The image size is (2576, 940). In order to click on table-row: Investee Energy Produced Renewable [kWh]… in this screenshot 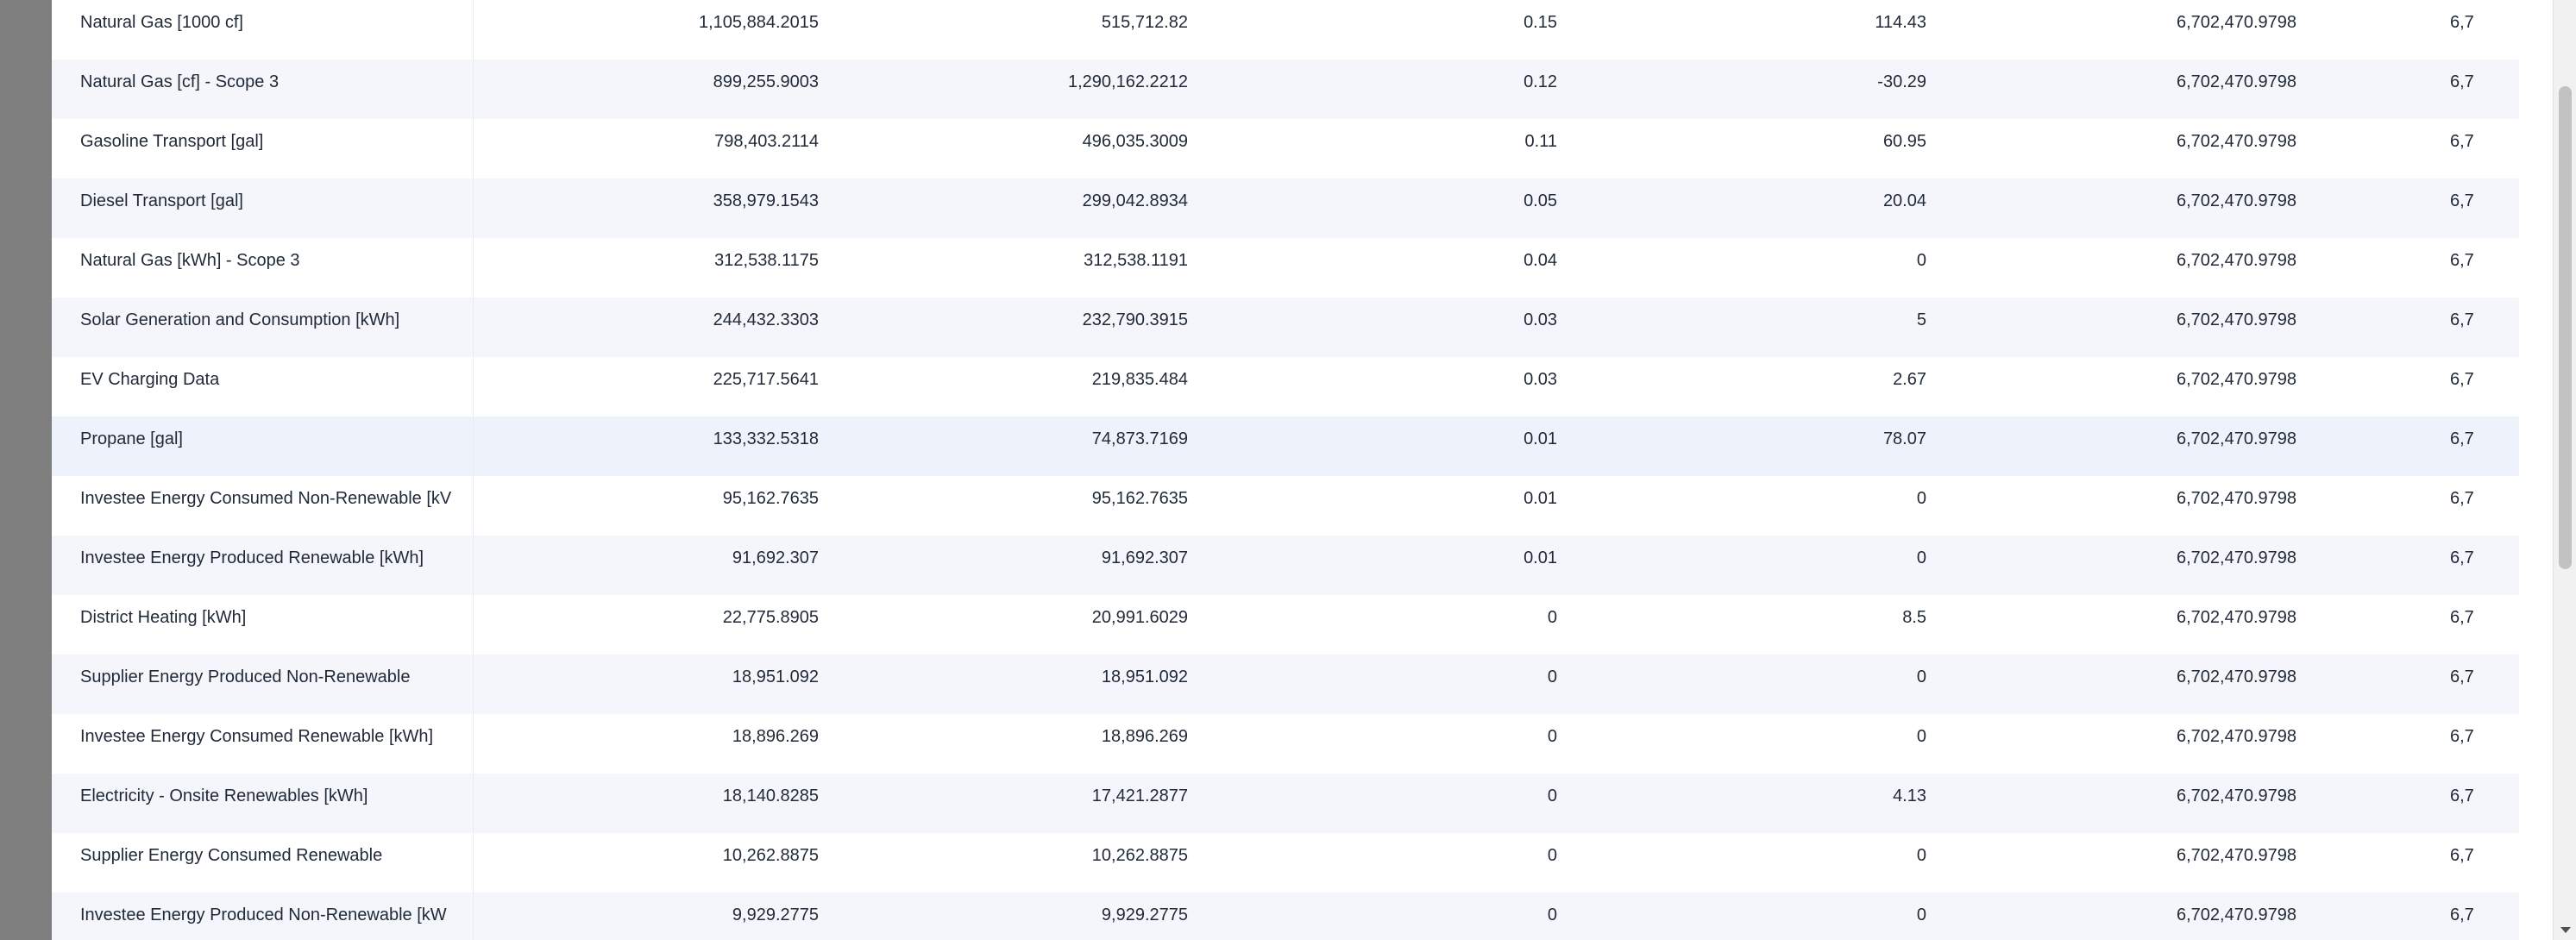, I will do `click(1285, 565)`.